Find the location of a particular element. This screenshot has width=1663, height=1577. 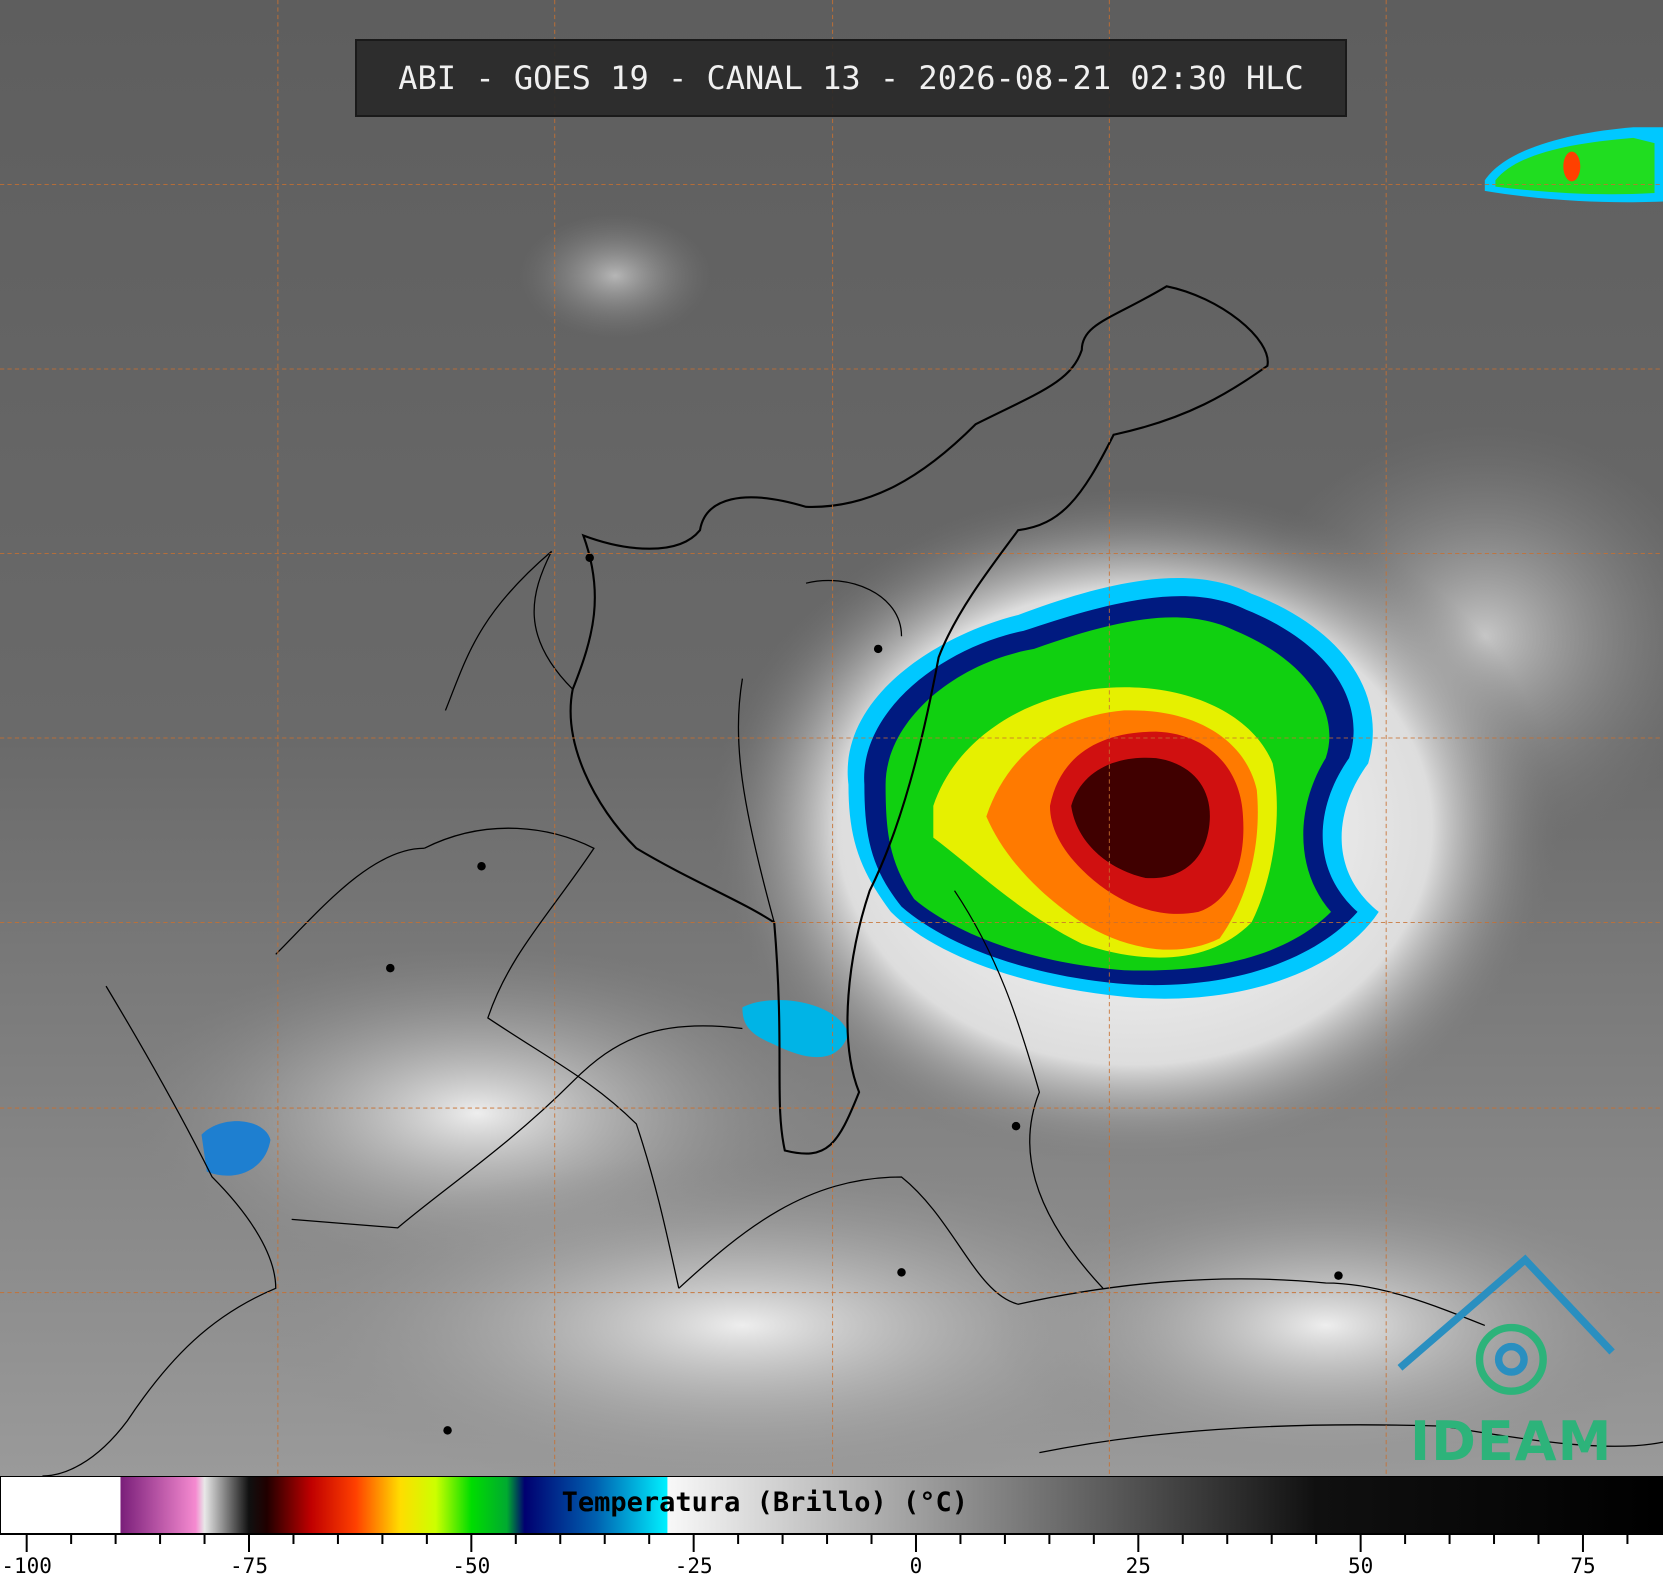

tick-label: 75 is located at coordinates (1582, 1565).